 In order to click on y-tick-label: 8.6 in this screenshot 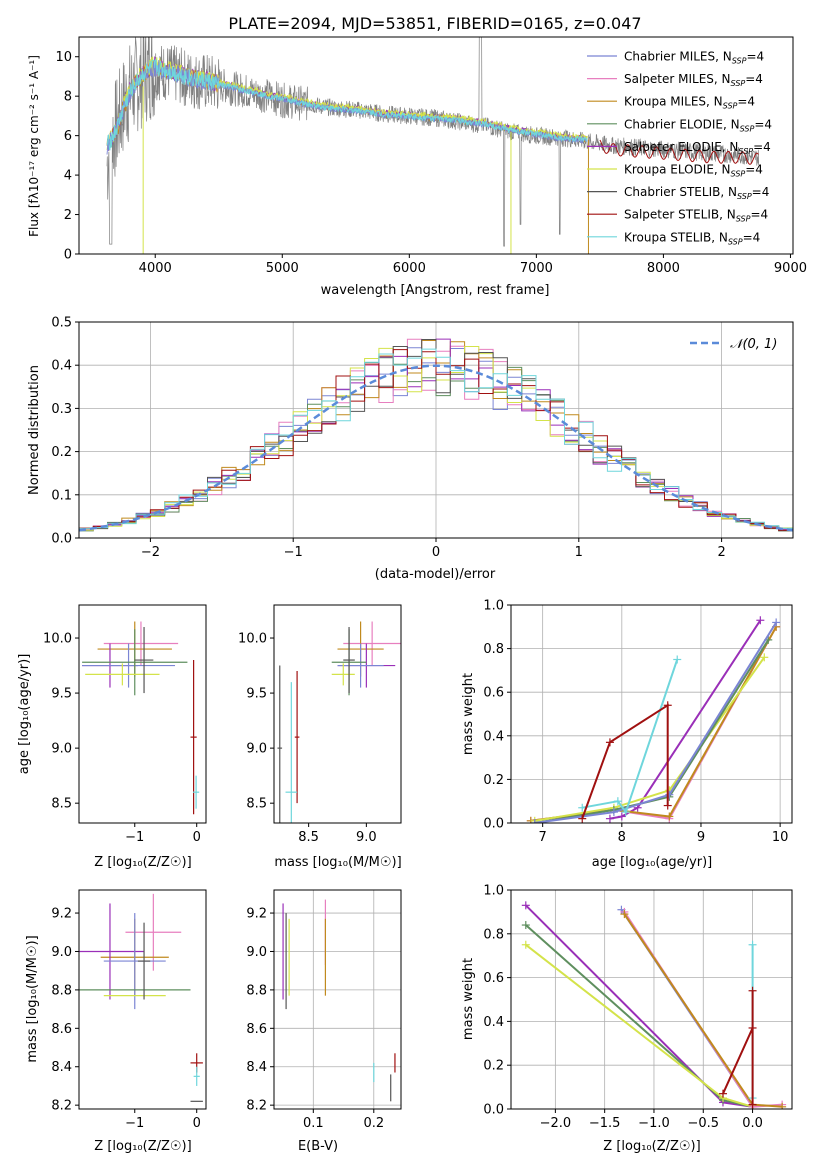, I will do `click(61, 1029)`.